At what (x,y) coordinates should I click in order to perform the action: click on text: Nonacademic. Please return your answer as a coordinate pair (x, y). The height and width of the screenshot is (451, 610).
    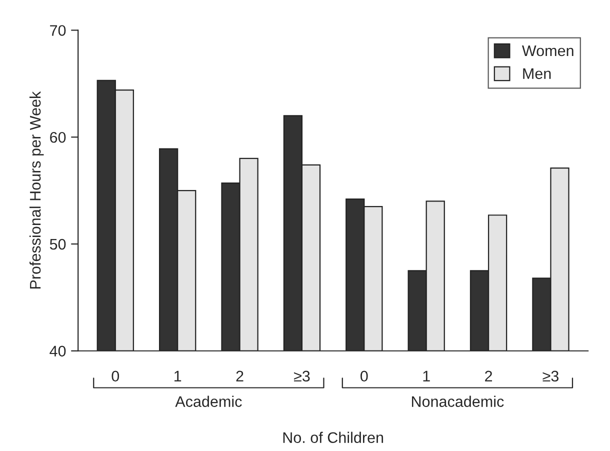
    Looking at the image, I should click on (458, 401).